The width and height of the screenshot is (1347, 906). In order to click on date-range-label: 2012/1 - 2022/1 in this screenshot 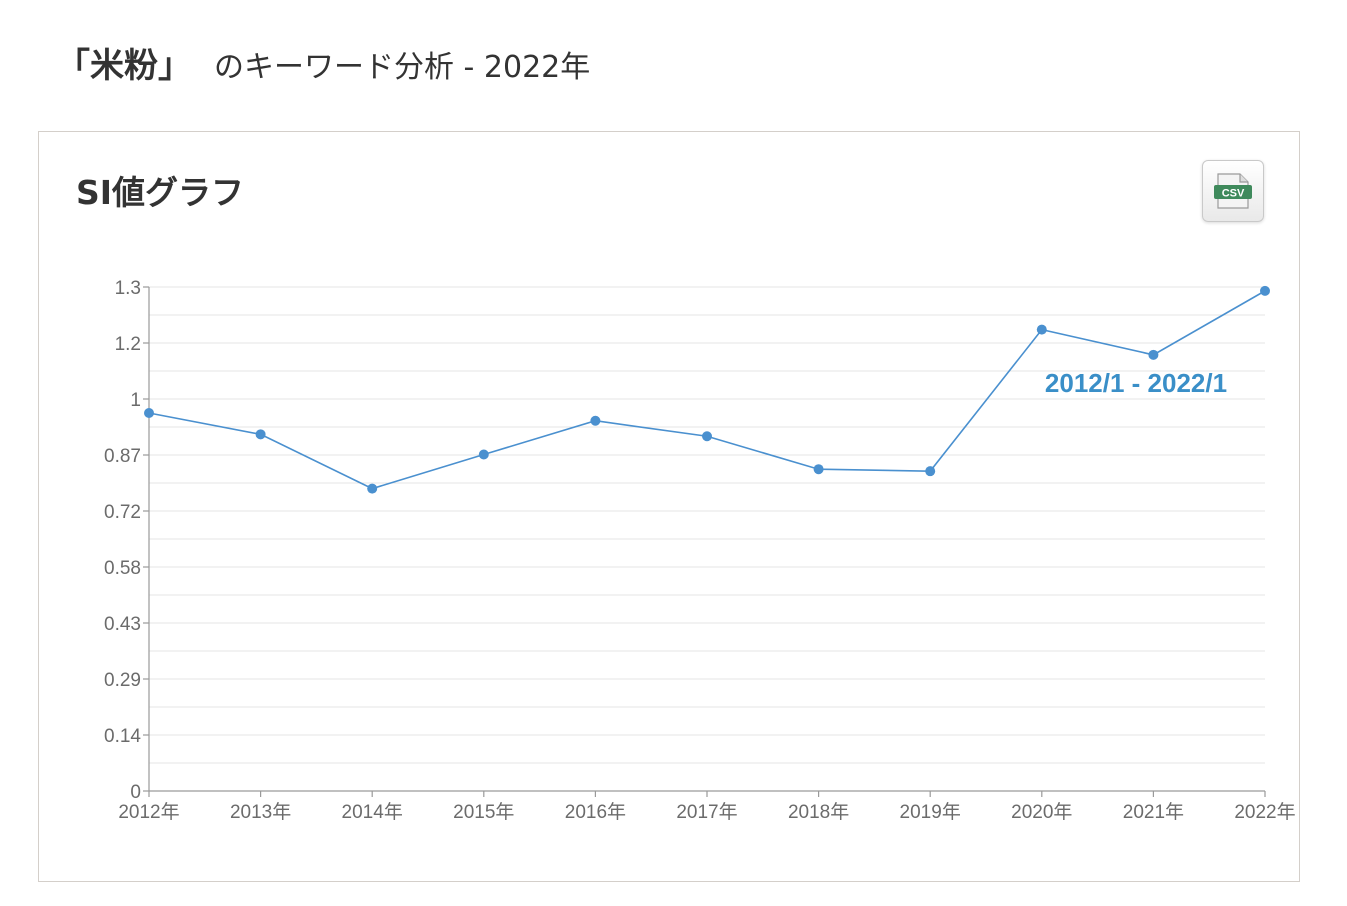, I will do `click(1136, 383)`.